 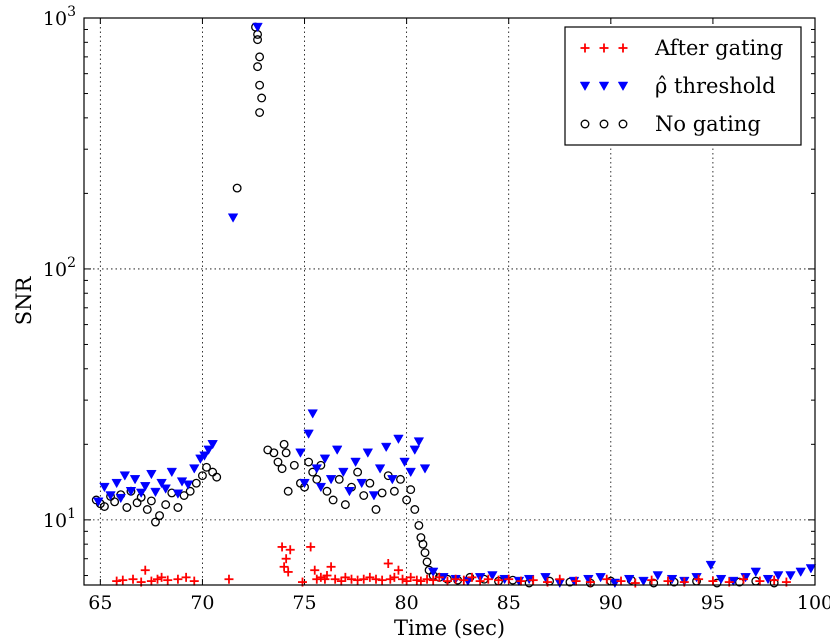 I want to click on series-plus, so click(x=451, y=565).